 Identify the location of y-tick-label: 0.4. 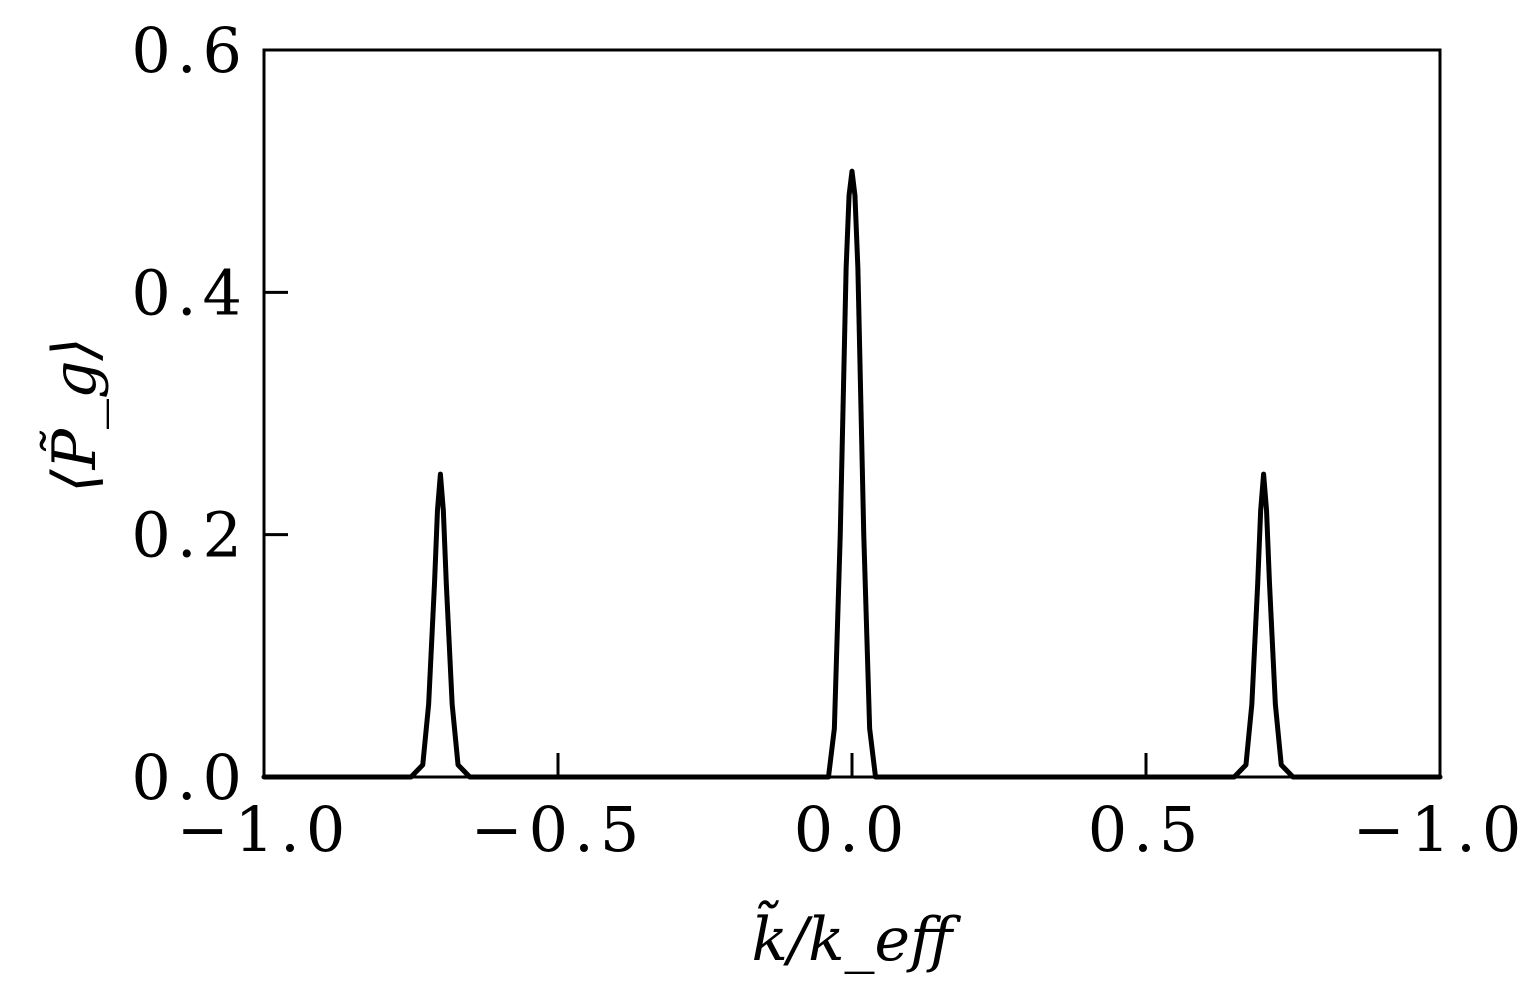
(189, 292).